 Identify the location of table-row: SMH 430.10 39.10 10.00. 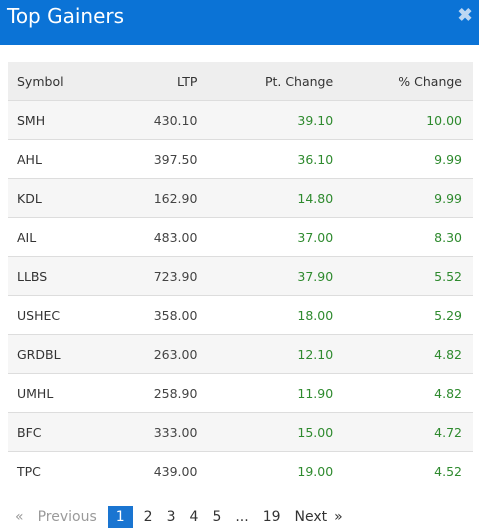
(240, 120).